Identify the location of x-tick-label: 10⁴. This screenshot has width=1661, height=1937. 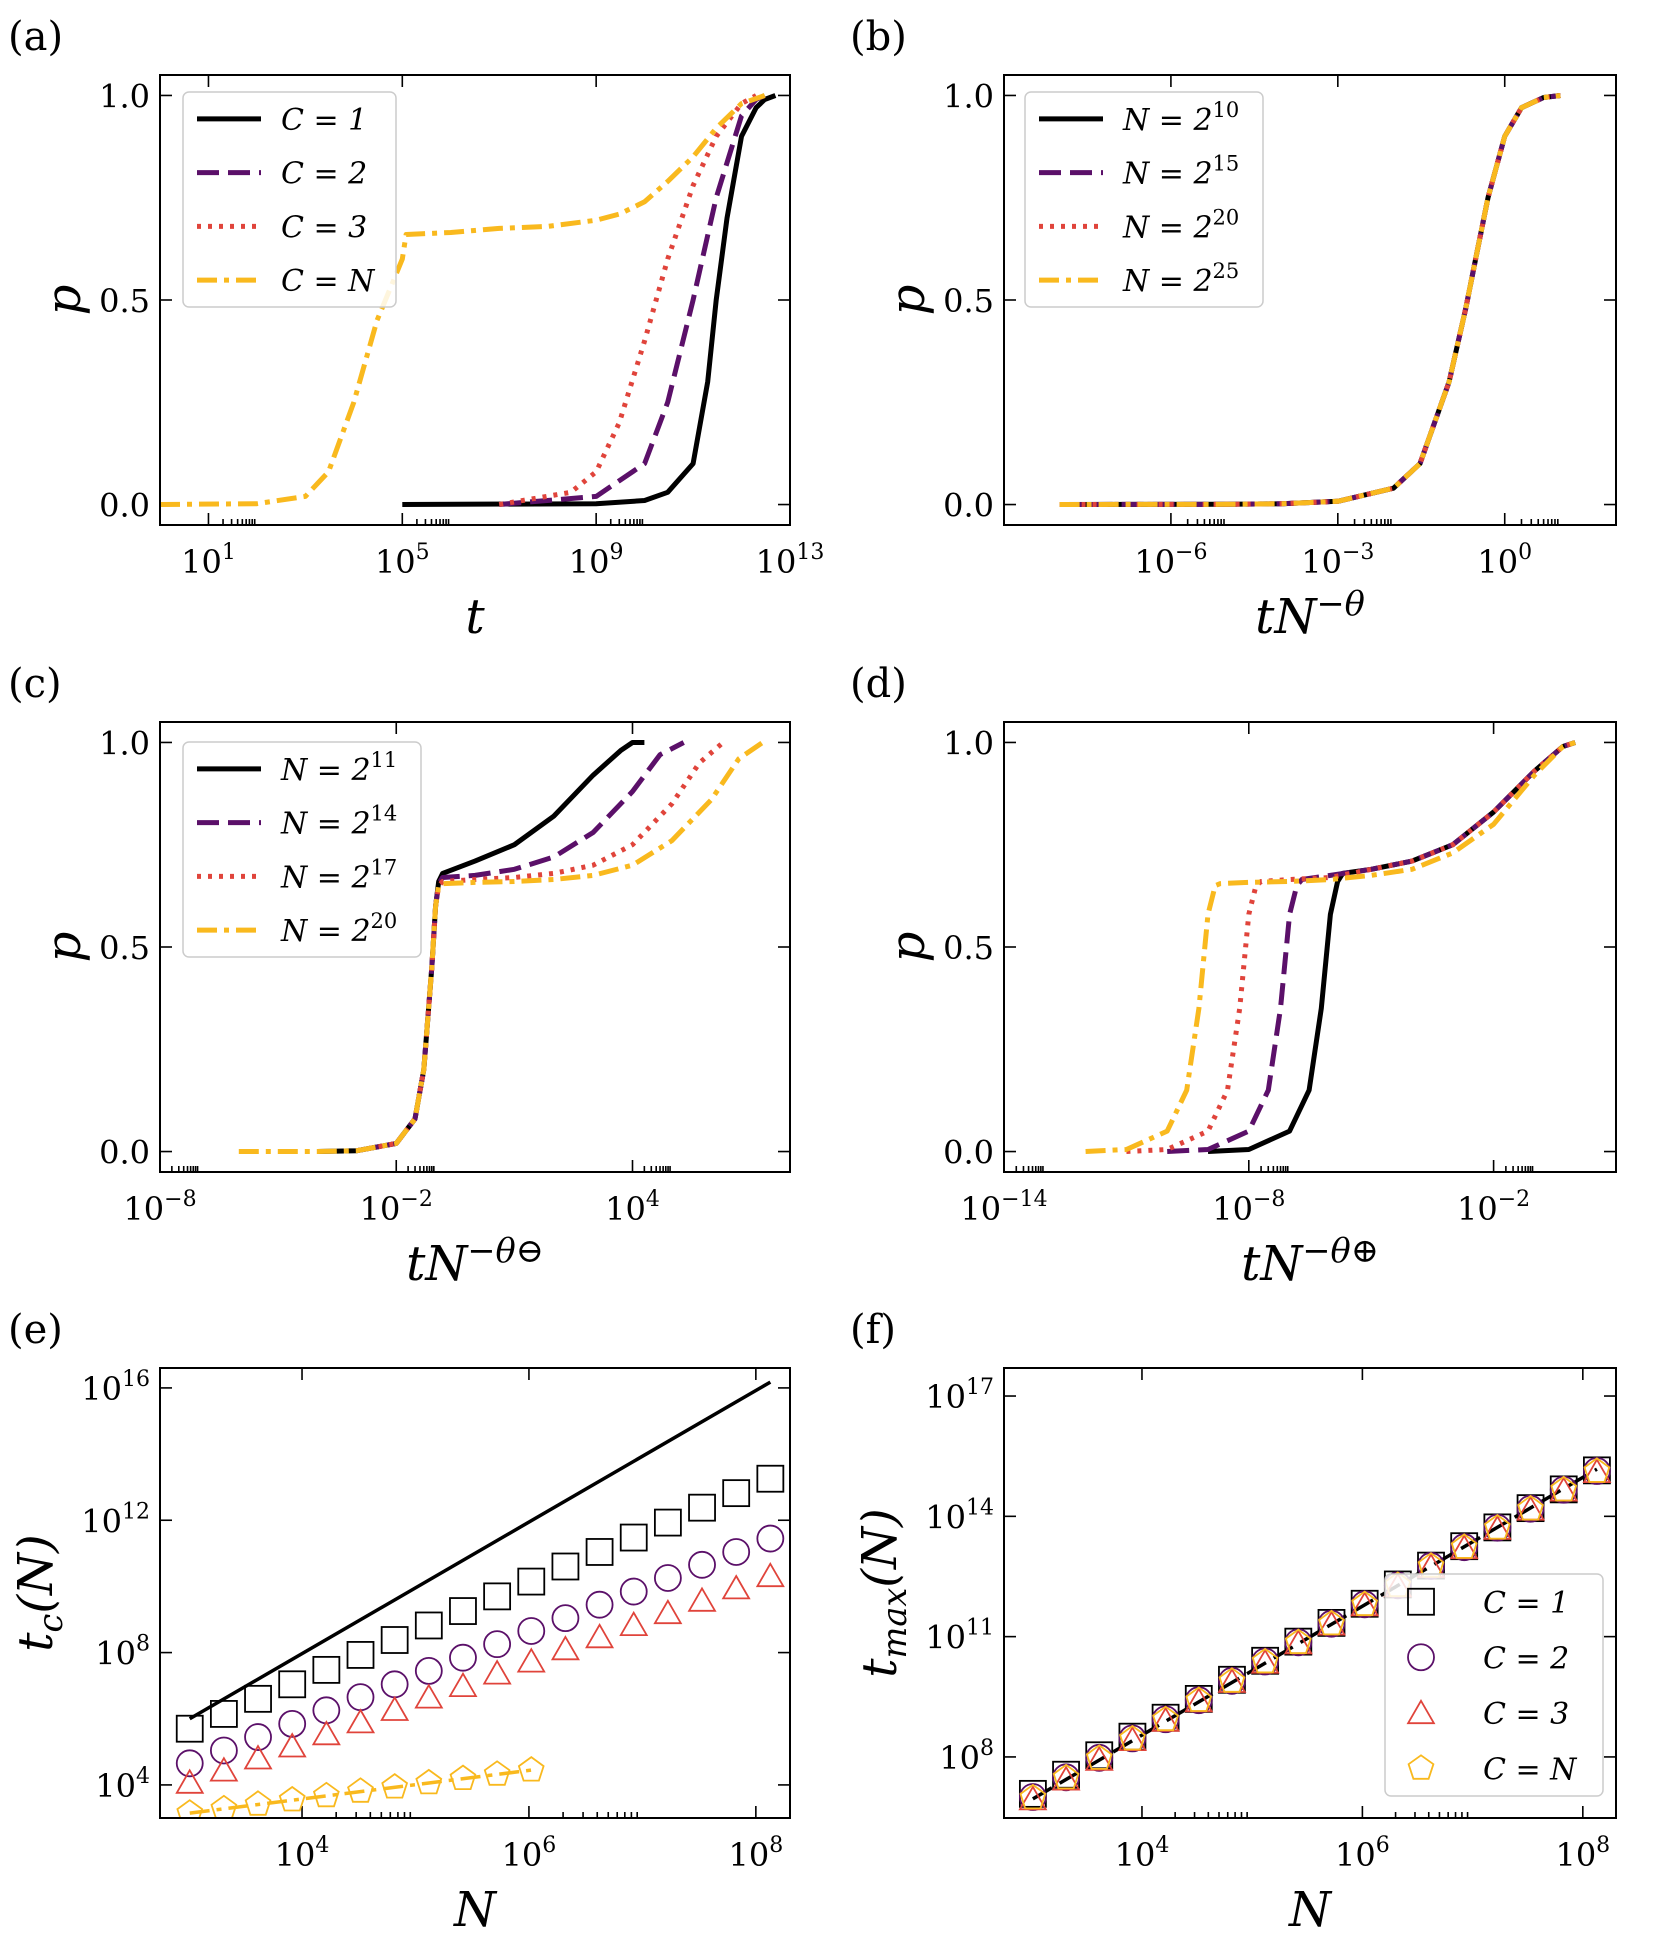
(632, 1207).